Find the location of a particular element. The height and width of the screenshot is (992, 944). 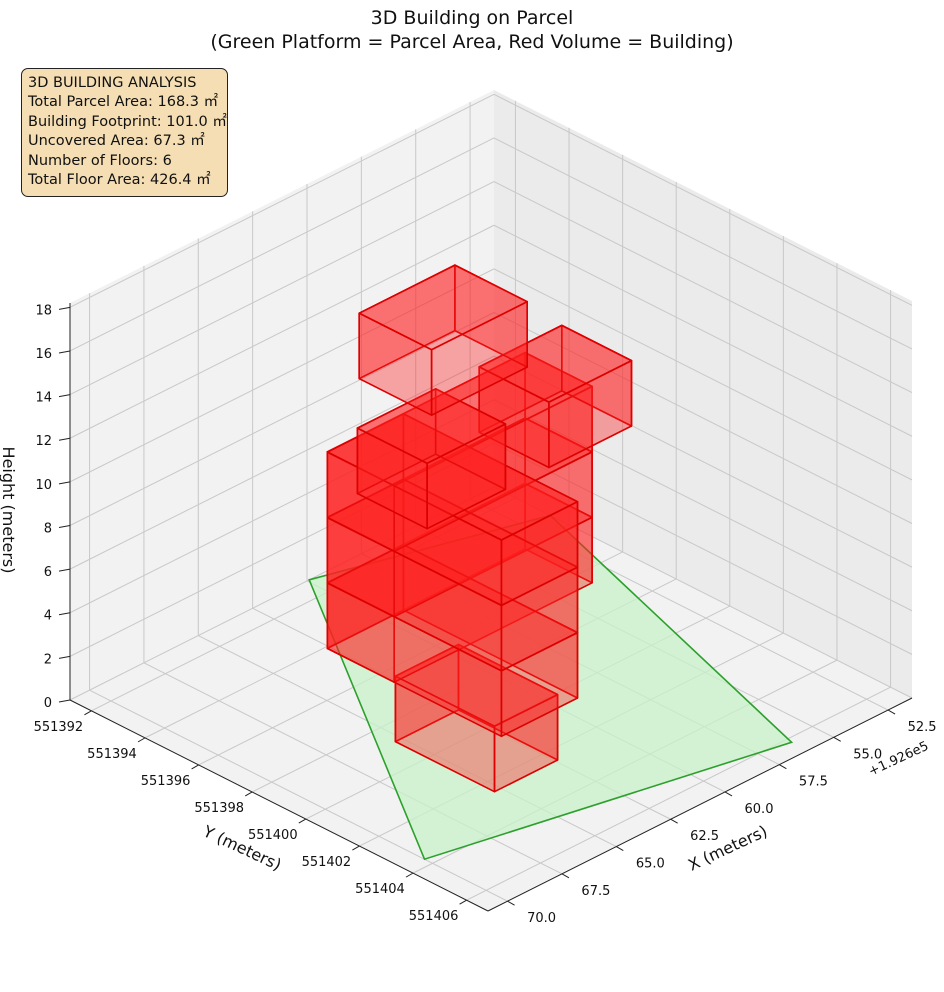

z-tick-label: 2 is located at coordinates (48, 659).